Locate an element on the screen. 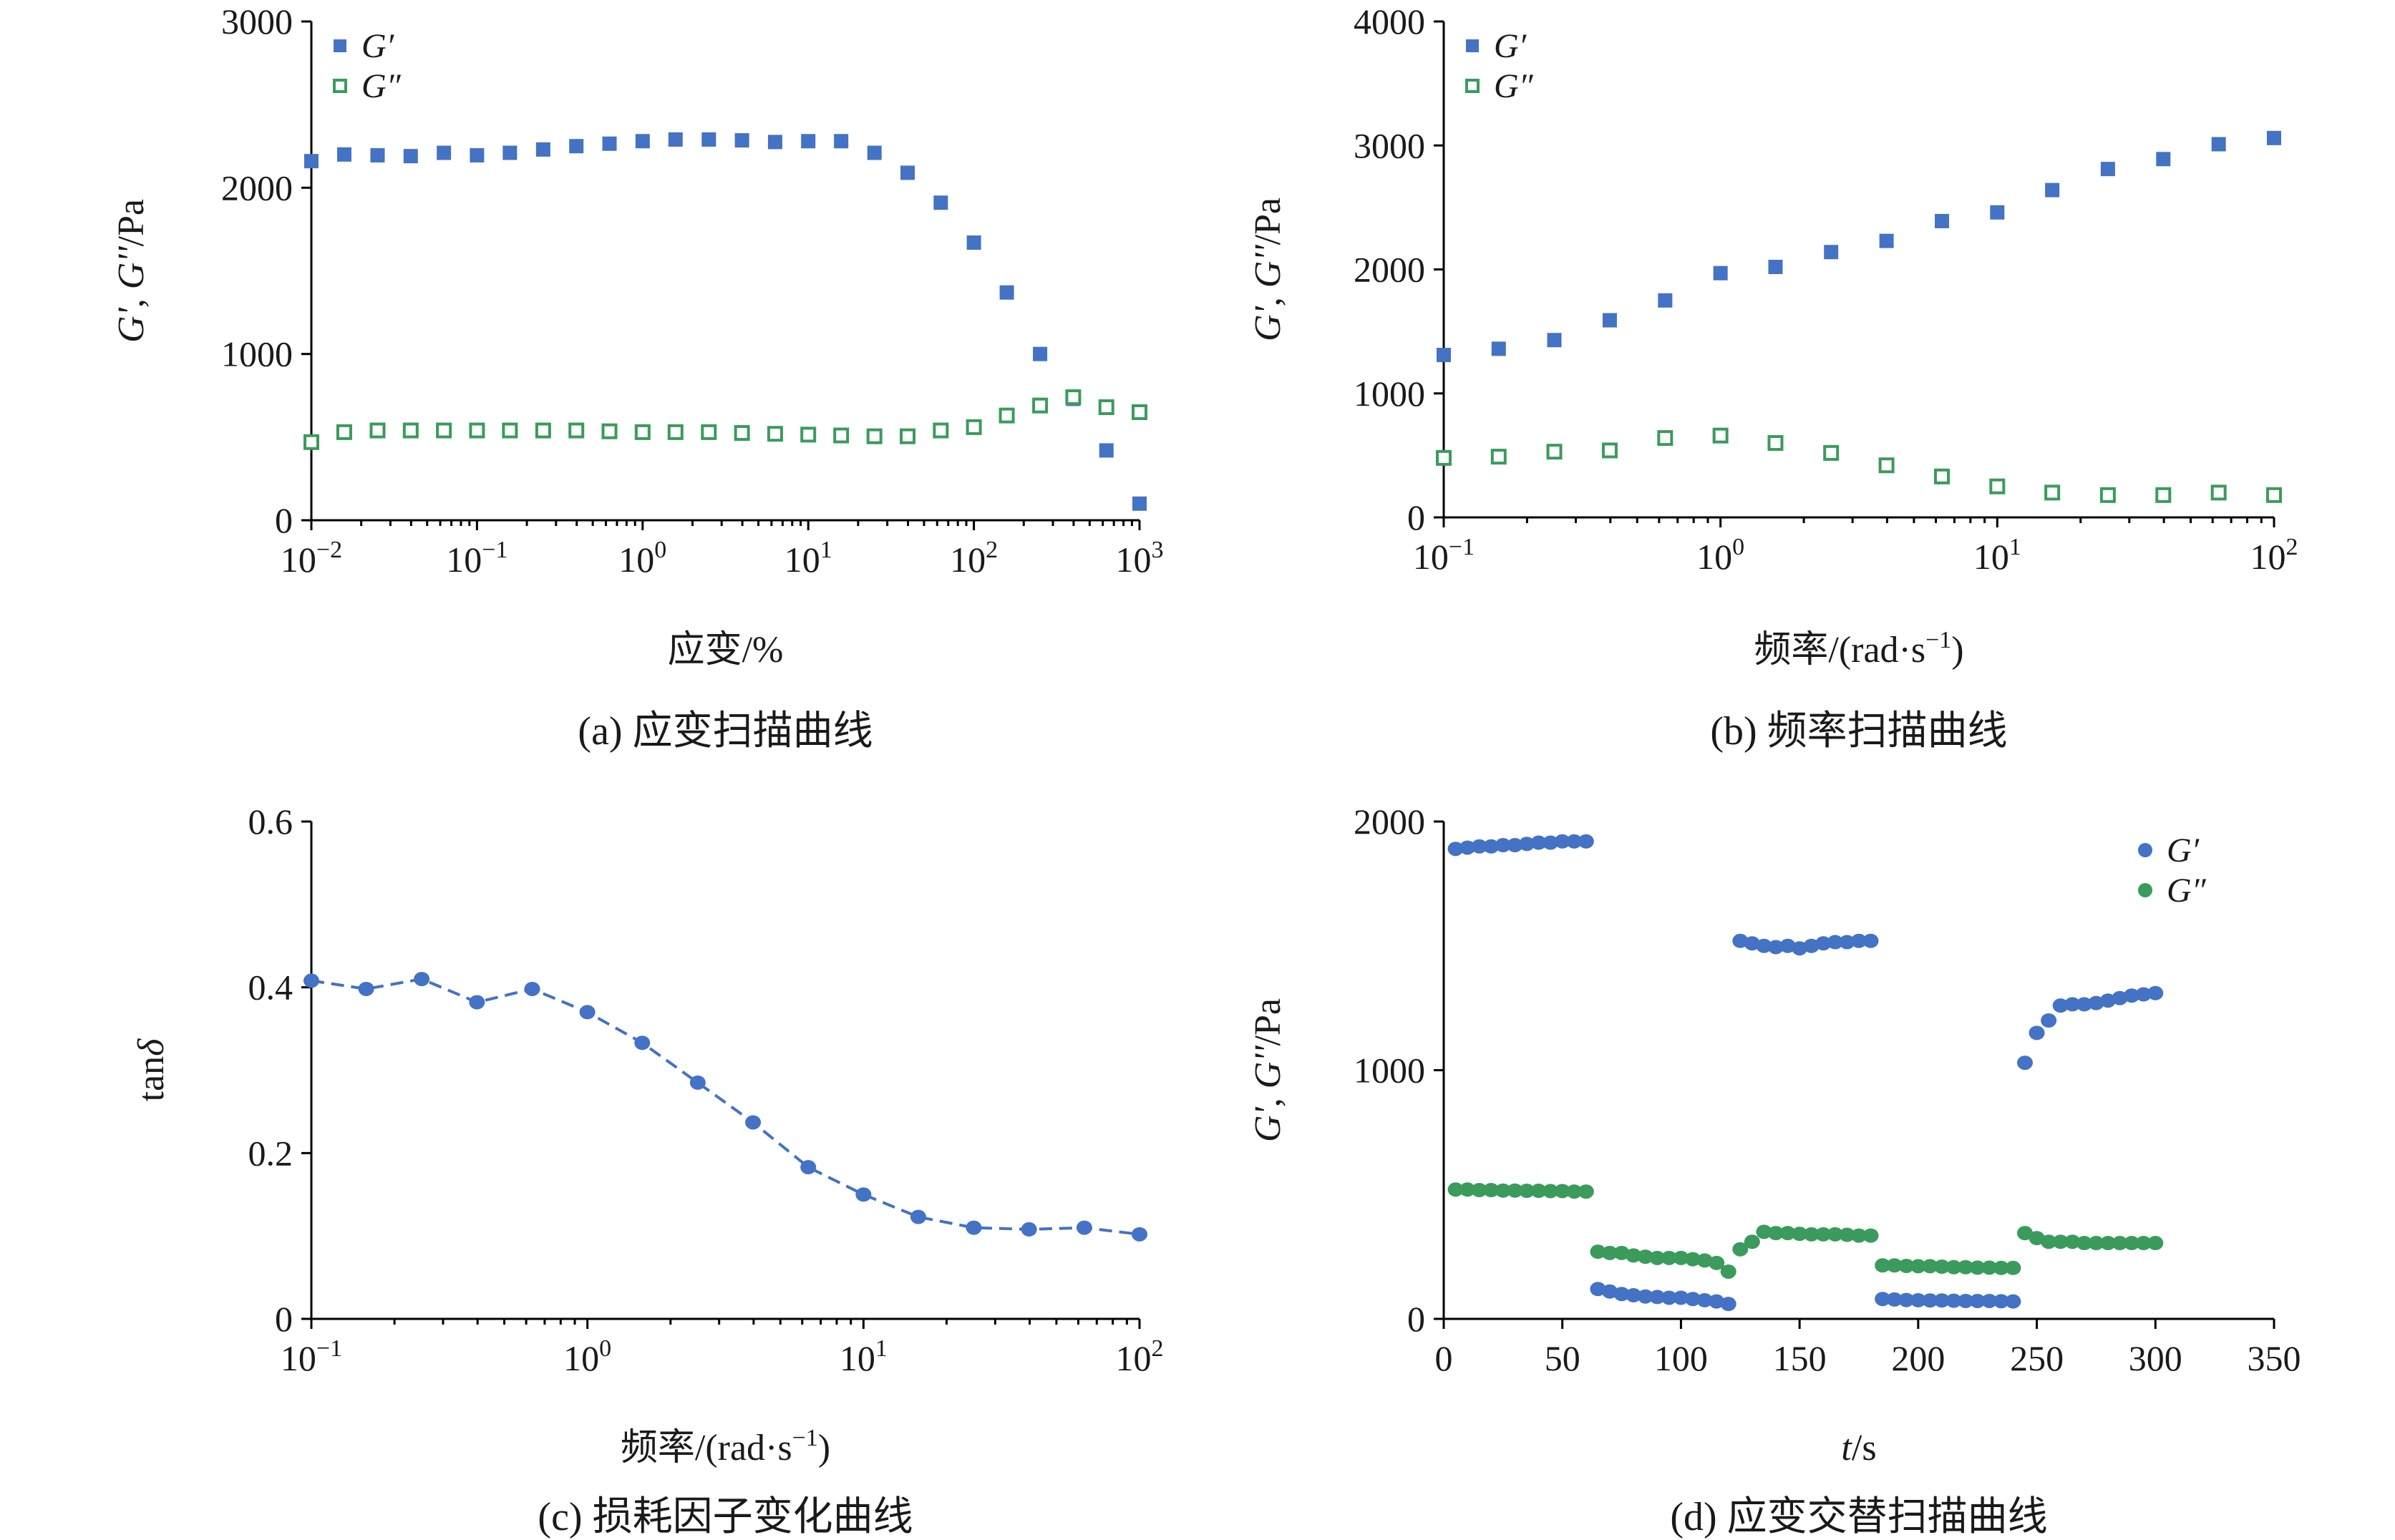  series-g-prime is located at coordinates (725, 1107).